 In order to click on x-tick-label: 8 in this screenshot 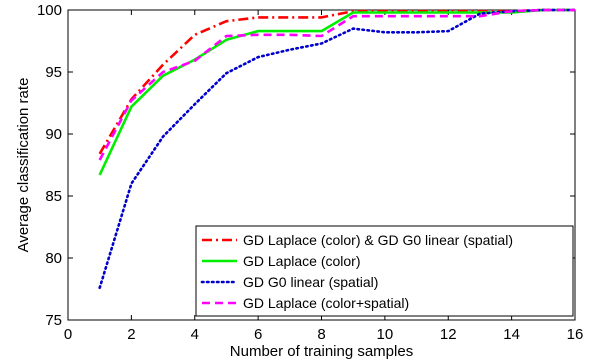, I will do `click(321, 334)`.